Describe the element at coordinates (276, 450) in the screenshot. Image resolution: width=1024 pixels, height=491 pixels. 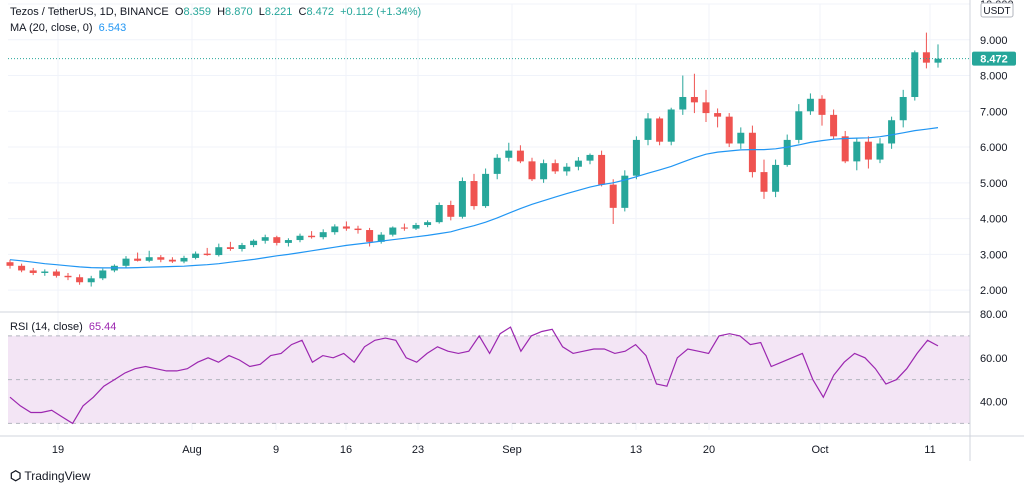
I see `time-tick-label: 9` at that location.